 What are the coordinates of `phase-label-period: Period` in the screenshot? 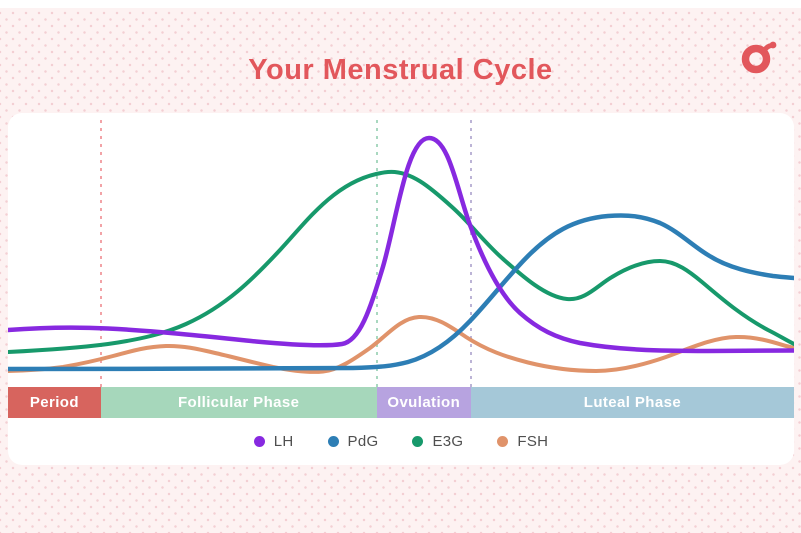 It's located at (54, 402).